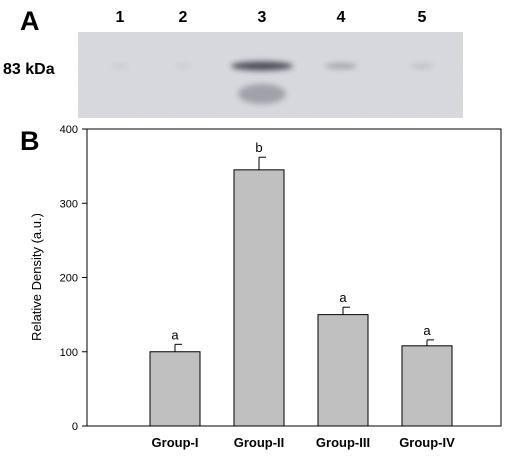 The image size is (517, 457). What do you see at coordinates (262, 17) in the screenshot?
I see `lane-label-3: 3` at bounding box center [262, 17].